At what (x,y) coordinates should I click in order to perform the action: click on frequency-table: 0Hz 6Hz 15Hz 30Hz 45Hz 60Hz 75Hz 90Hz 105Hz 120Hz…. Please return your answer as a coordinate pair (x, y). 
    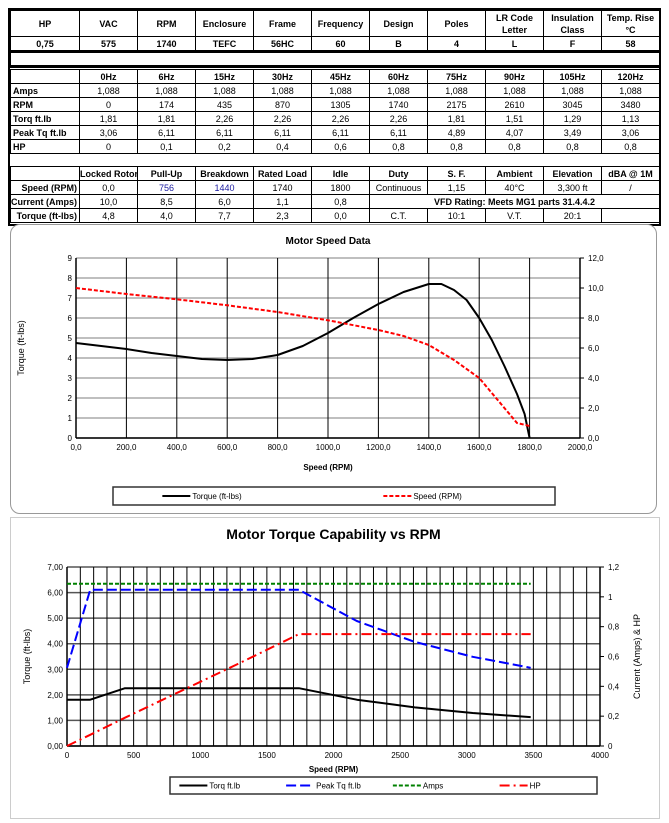
    Looking at the image, I should click on (335, 111).